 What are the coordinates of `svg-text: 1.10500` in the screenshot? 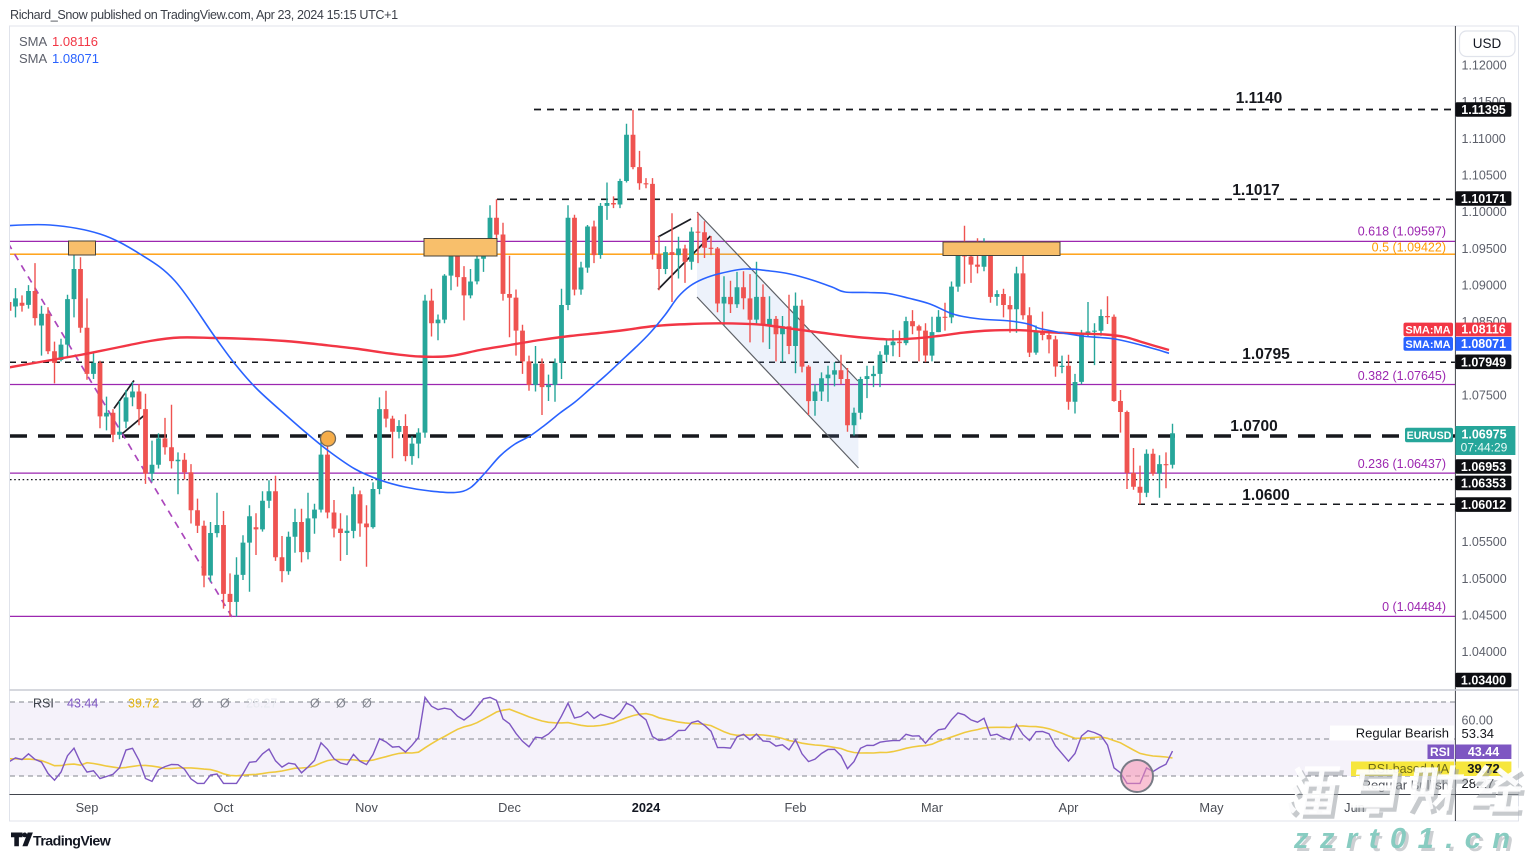 It's located at (1484, 175).